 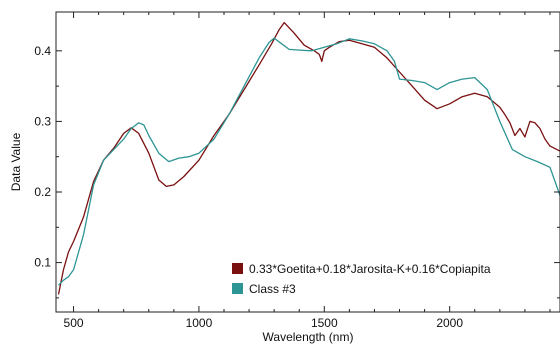 What do you see at coordinates (237, 268) in the screenshot?
I see `legend-swatch-goetita-mix` at bounding box center [237, 268].